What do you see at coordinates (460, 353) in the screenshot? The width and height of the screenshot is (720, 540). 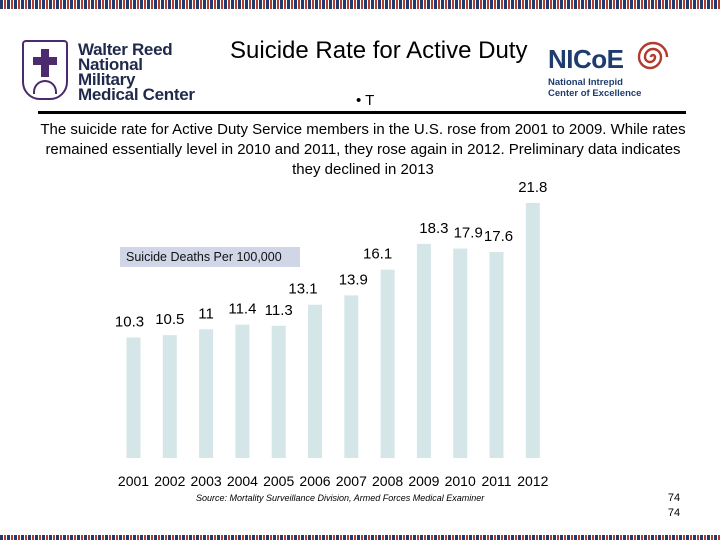 I see `bar-2010` at bounding box center [460, 353].